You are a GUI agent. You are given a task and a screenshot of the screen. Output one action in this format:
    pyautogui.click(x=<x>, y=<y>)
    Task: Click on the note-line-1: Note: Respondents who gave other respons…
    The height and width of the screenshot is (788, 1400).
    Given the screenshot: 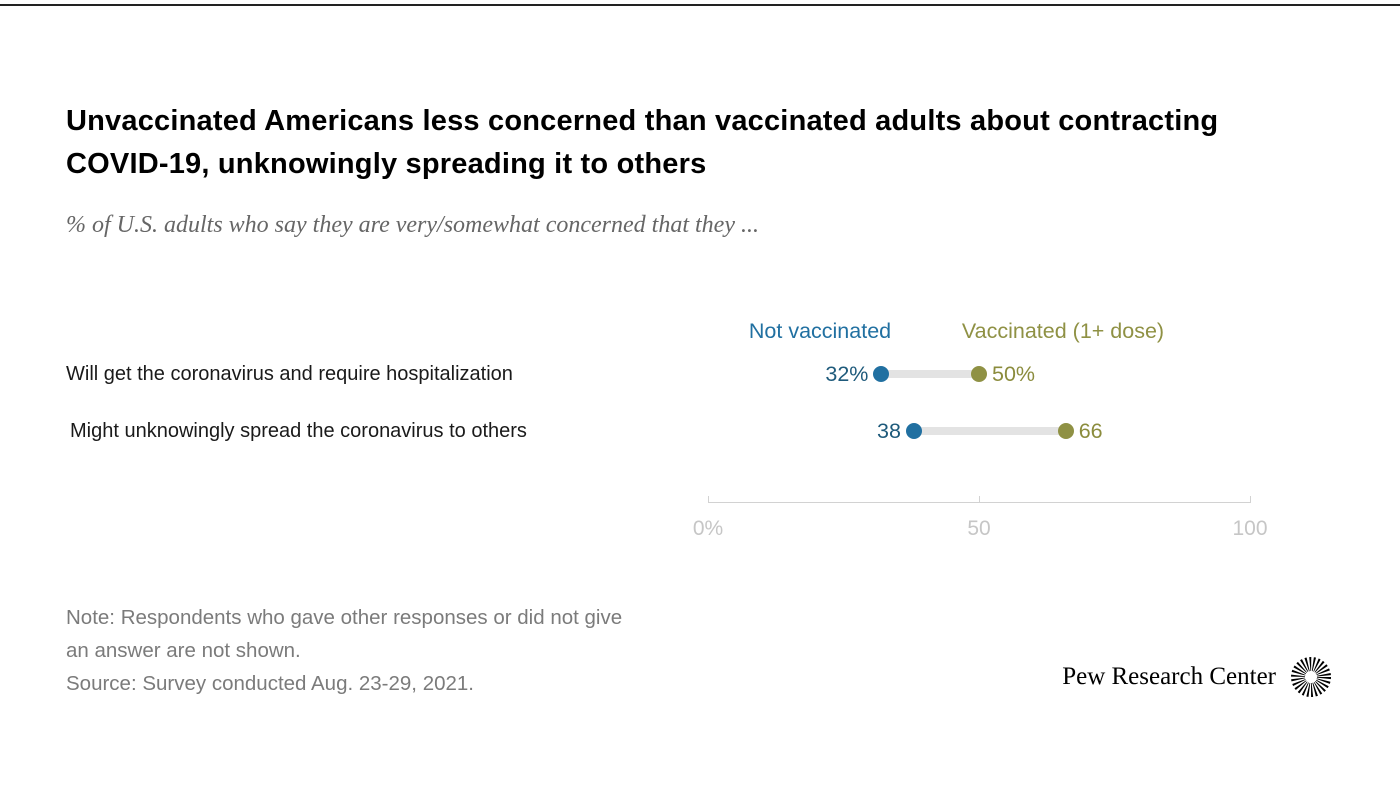 What is the action you would take?
    pyautogui.click(x=344, y=617)
    